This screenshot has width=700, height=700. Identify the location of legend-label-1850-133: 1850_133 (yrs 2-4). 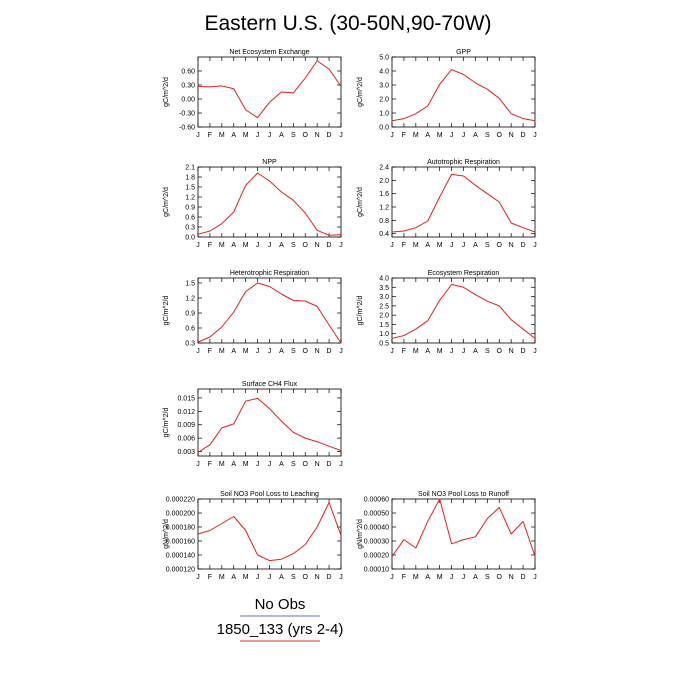
(280, 629).